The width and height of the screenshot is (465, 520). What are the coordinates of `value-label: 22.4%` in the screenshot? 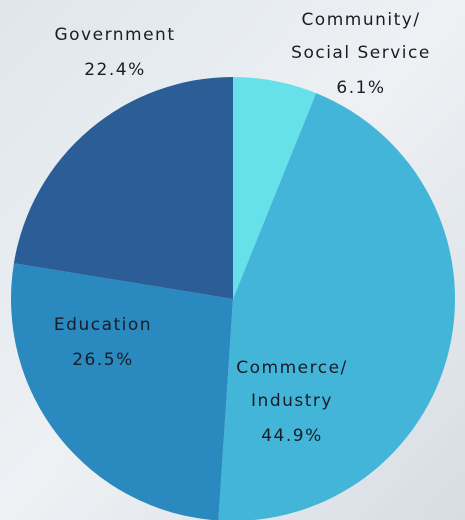 It's located at (115, 70).